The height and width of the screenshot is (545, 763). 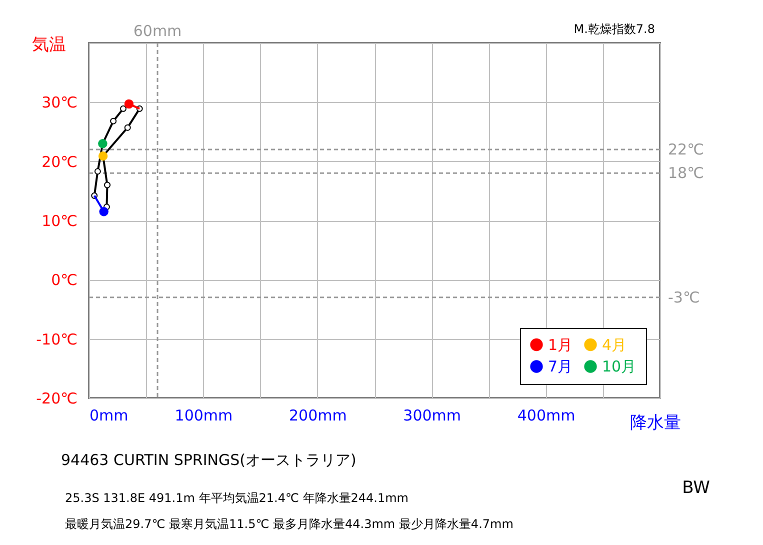 I want to click on legend-label: 10月, so click(x=619, y=367).